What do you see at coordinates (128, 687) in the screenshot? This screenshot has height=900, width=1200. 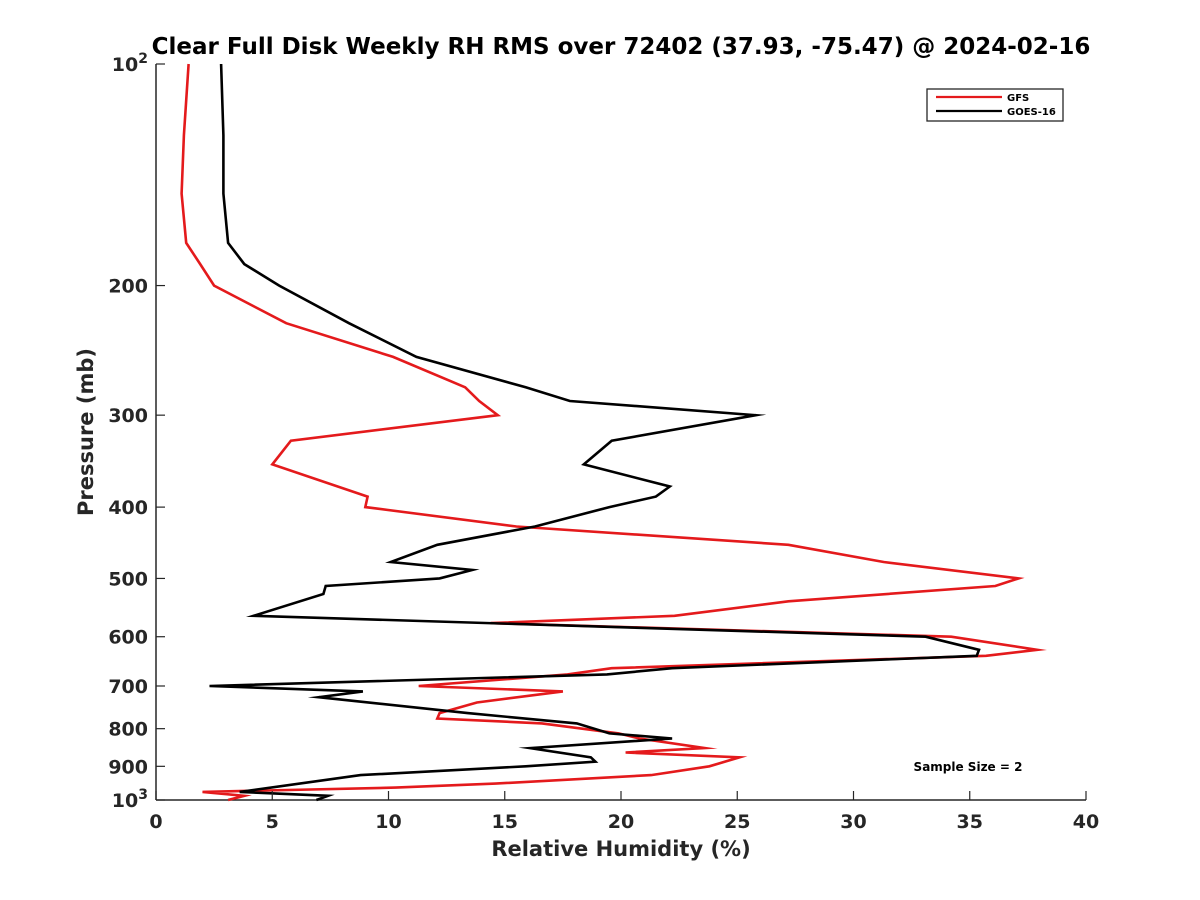 I see `y-tick-label-700: 700` at bounding box center [128, 687].